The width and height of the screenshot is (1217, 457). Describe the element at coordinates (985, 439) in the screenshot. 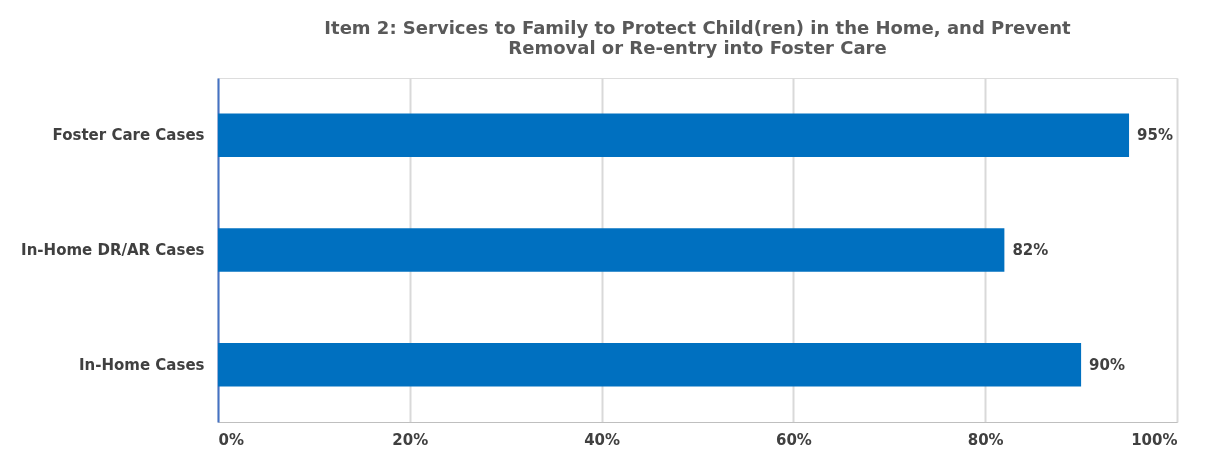

I see `x-tick-label: 80%` at that location.